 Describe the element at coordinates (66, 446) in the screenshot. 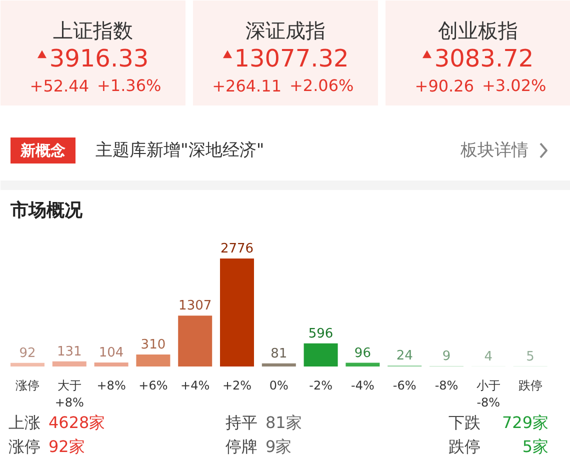

I see `text: 92家` at that location.